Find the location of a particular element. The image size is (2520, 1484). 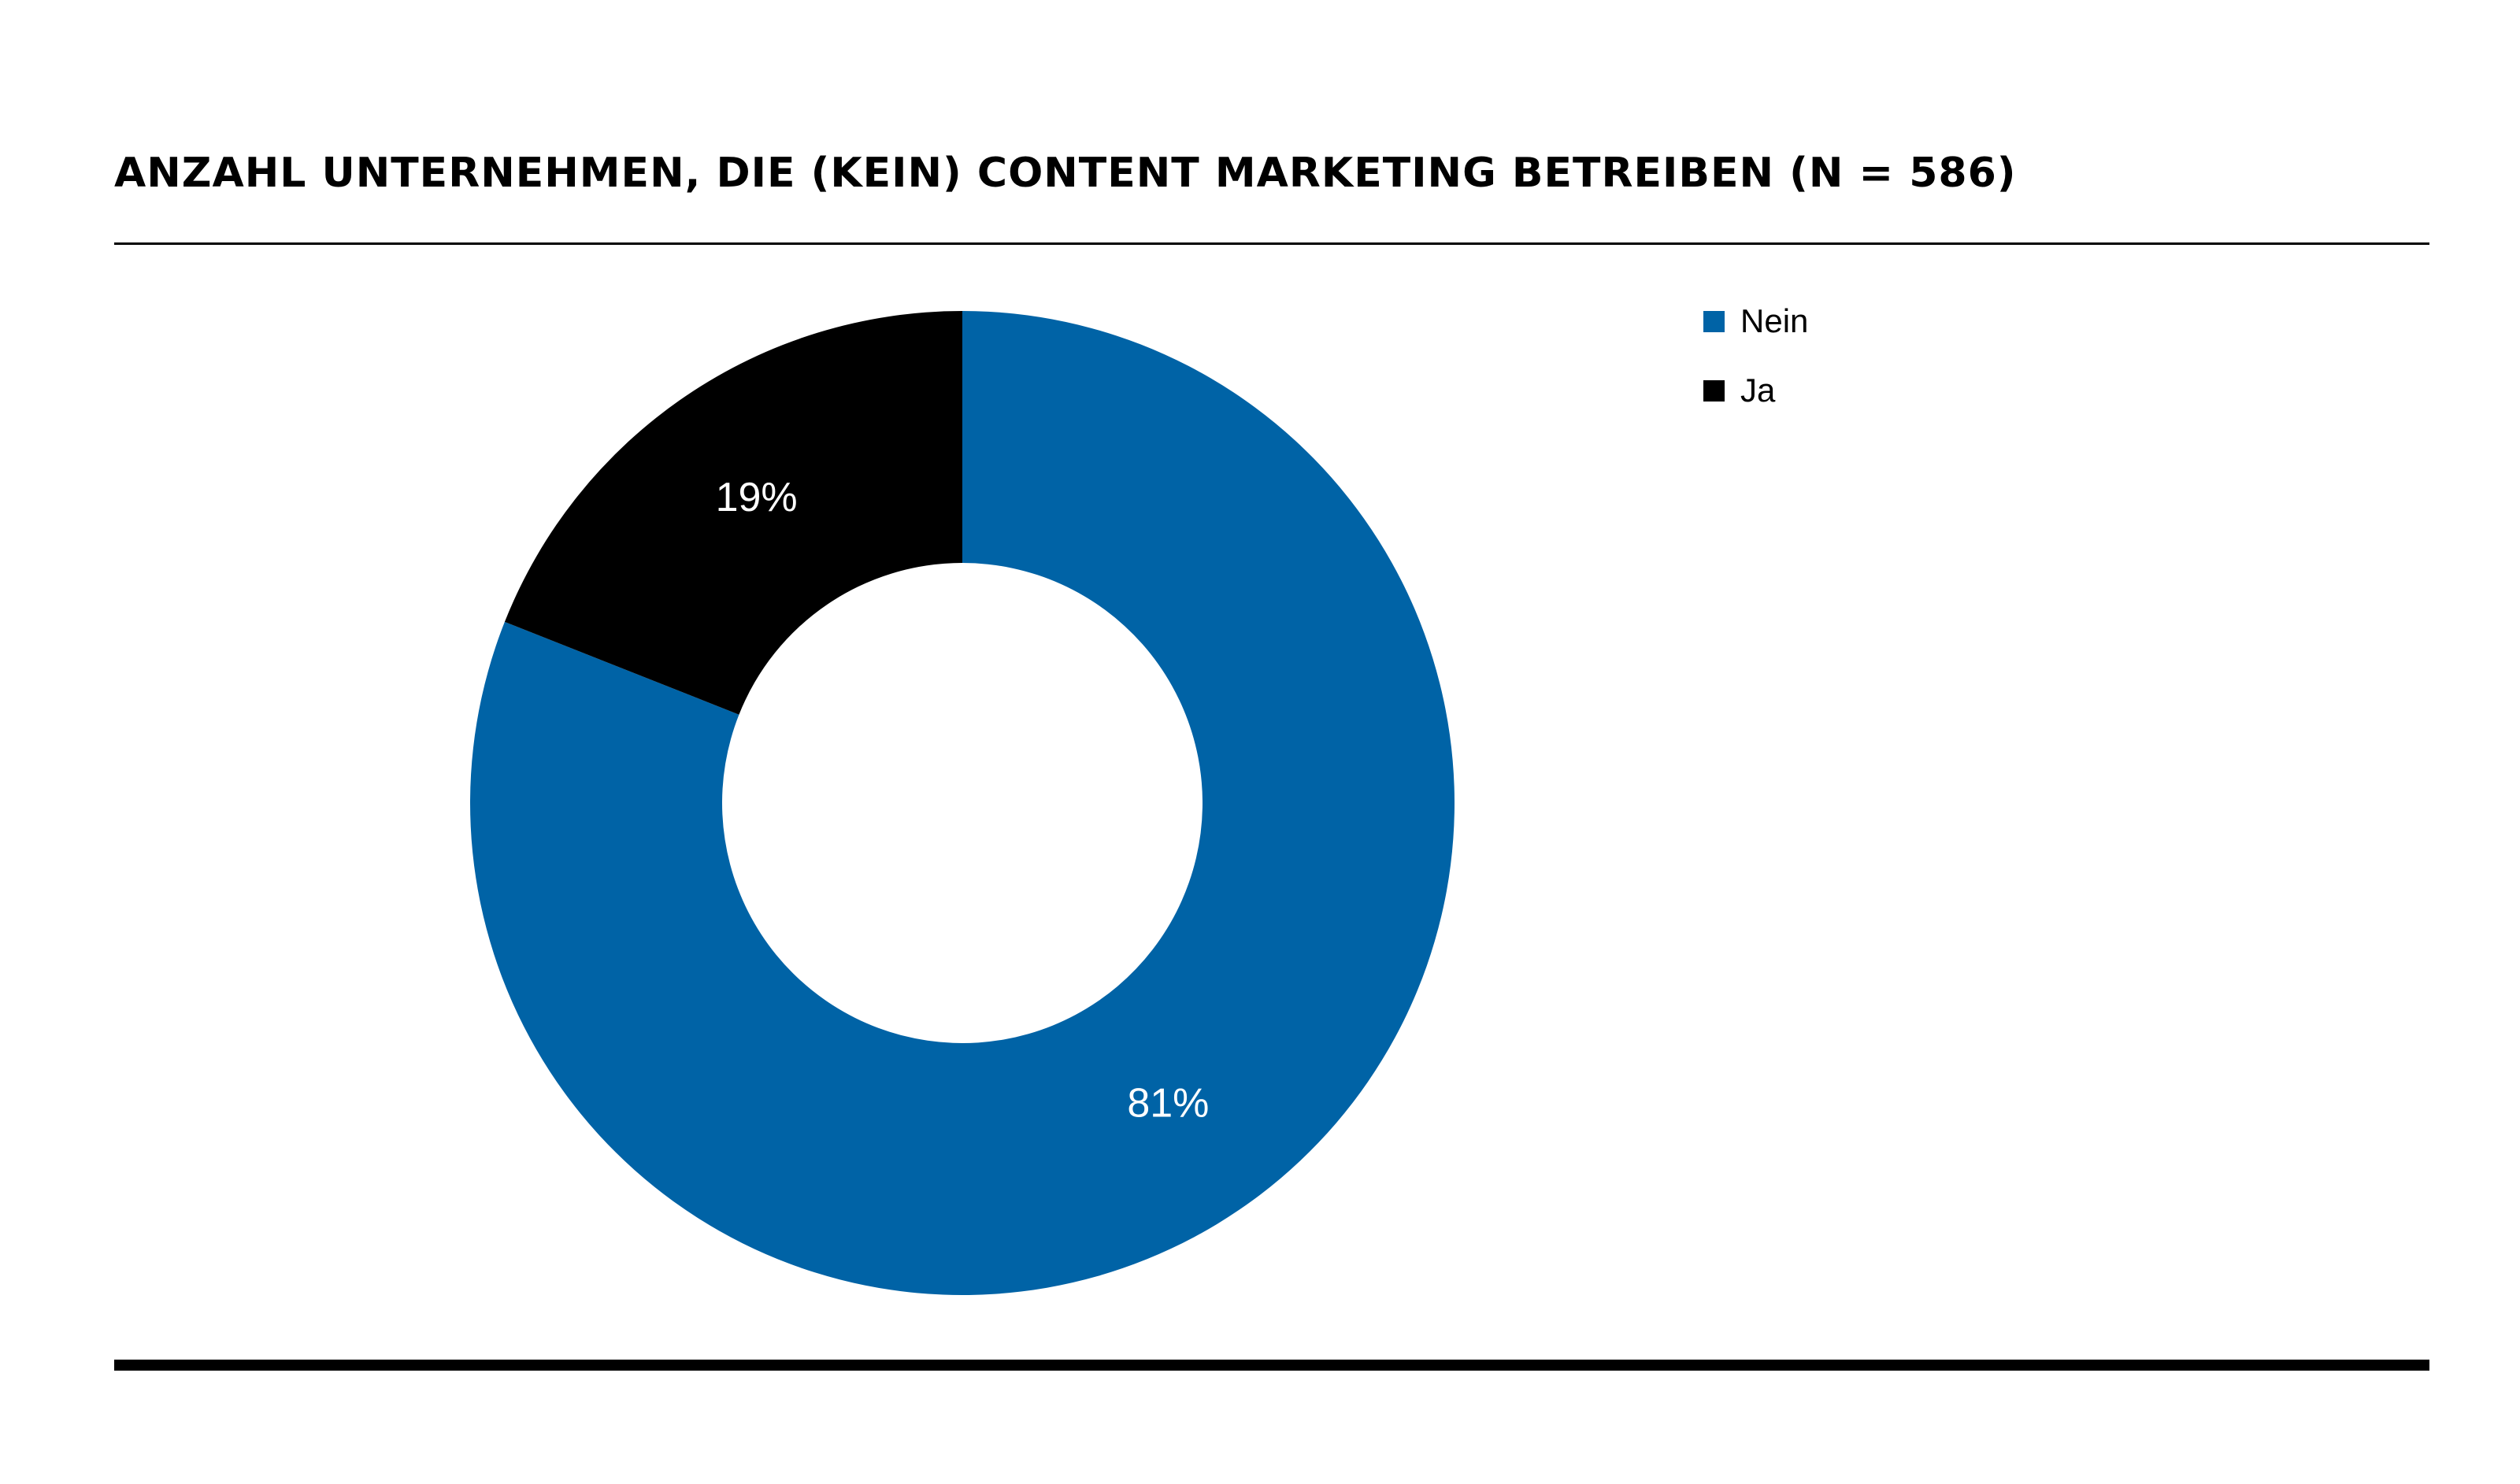

legend-swatch-nein is located at coordinates (1714, 321).